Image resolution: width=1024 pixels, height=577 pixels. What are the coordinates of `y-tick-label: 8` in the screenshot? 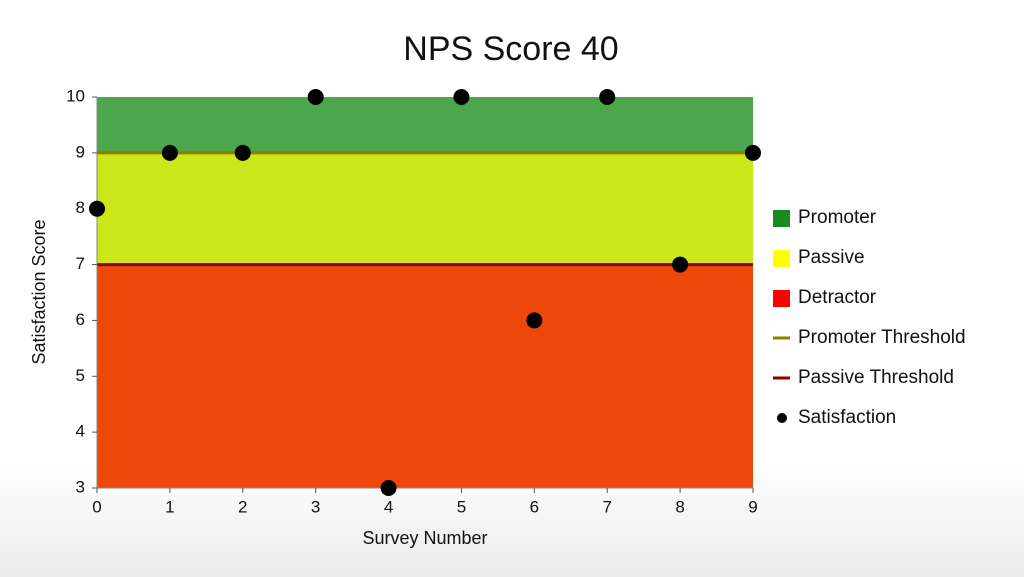 It's located at (80, 207).